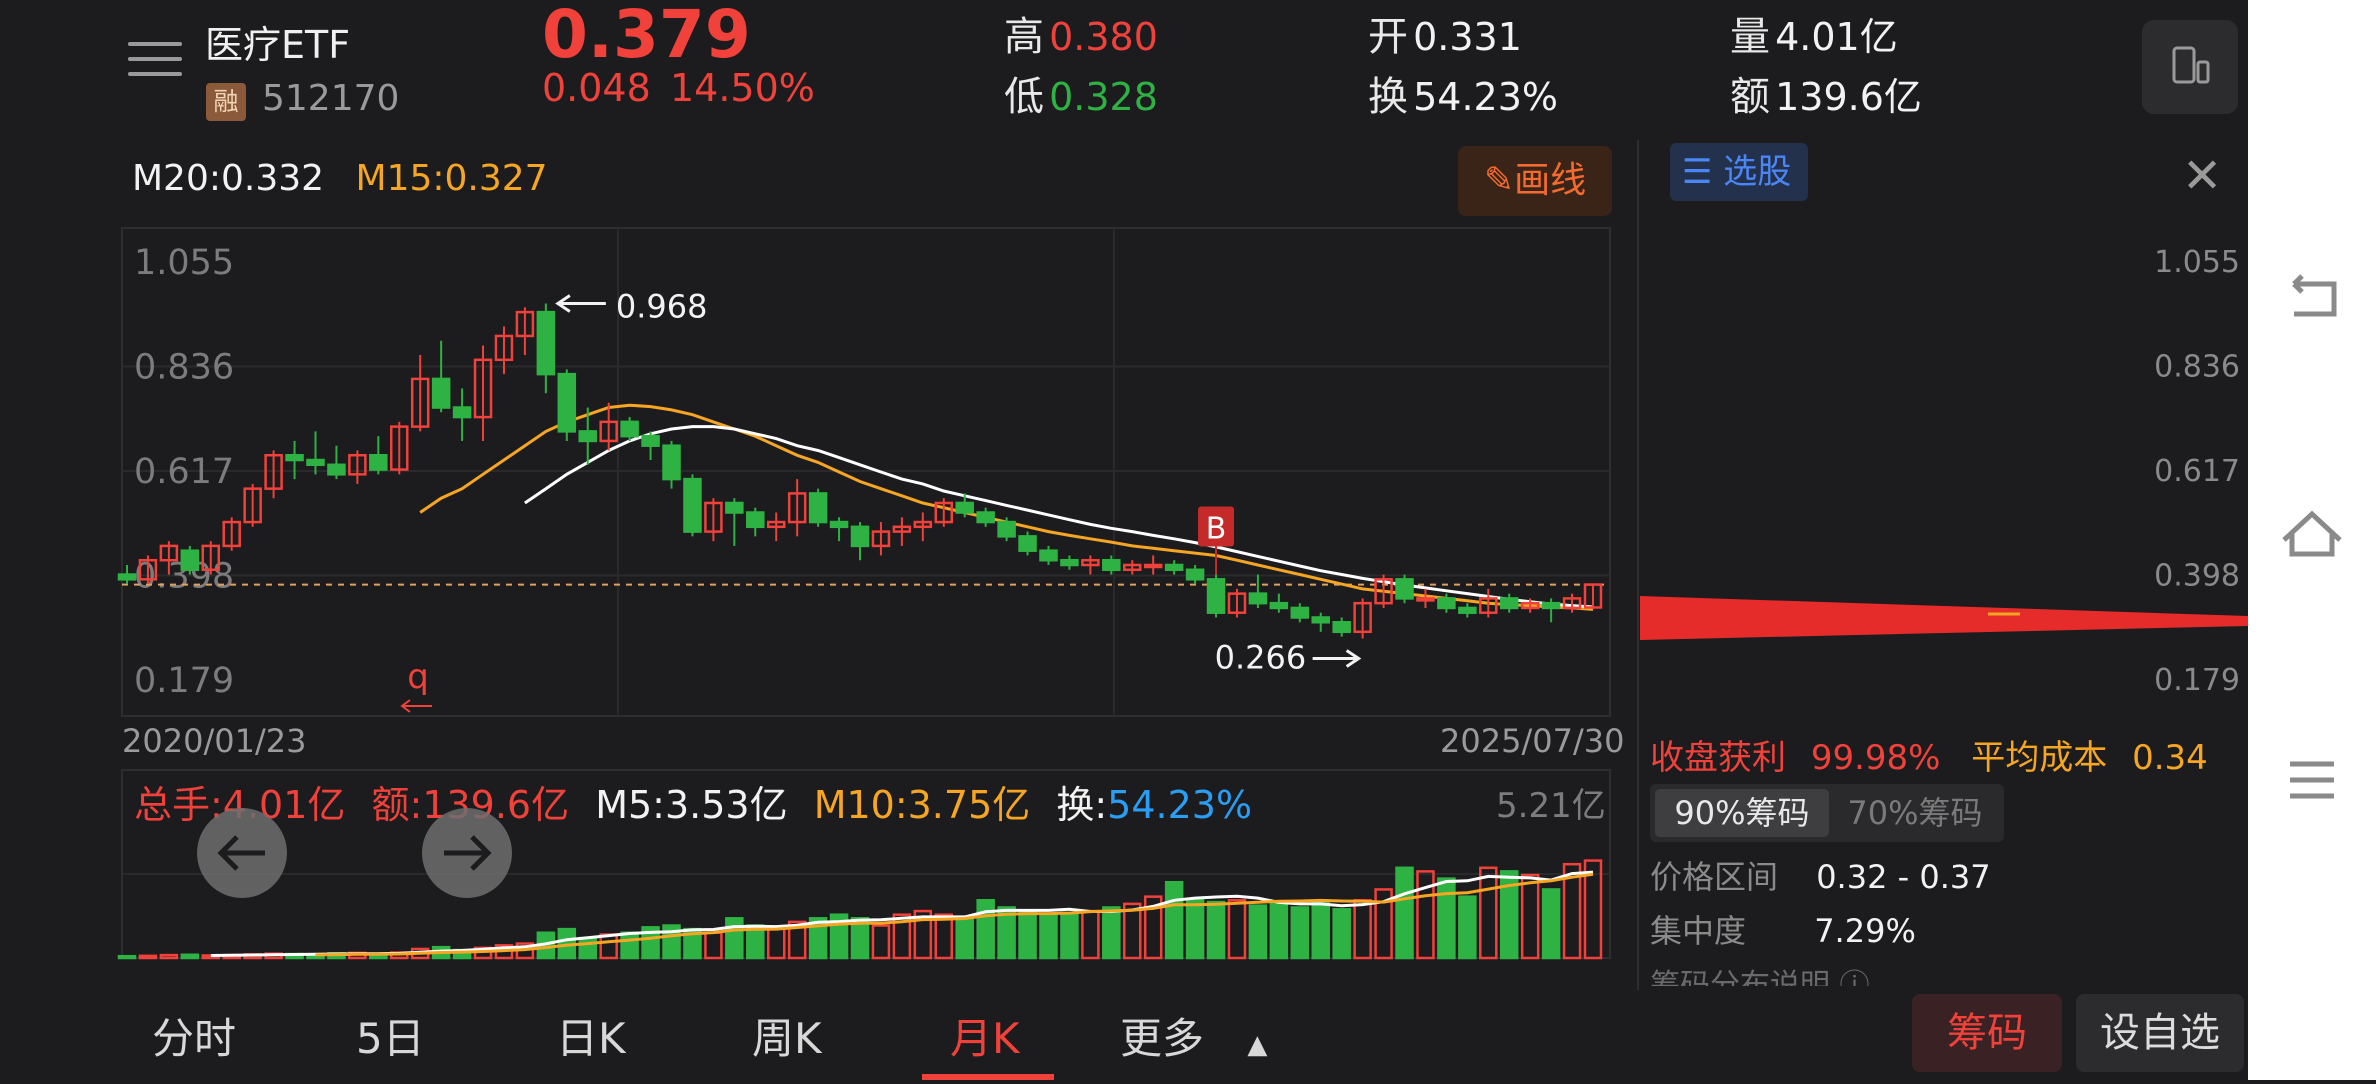 The image size is (2376, 1084). What do you see at coordinates (2197, 471) in the screenshot?
I see `chip-y-tick-label: 0.617` at bounding box center [2197, 471].